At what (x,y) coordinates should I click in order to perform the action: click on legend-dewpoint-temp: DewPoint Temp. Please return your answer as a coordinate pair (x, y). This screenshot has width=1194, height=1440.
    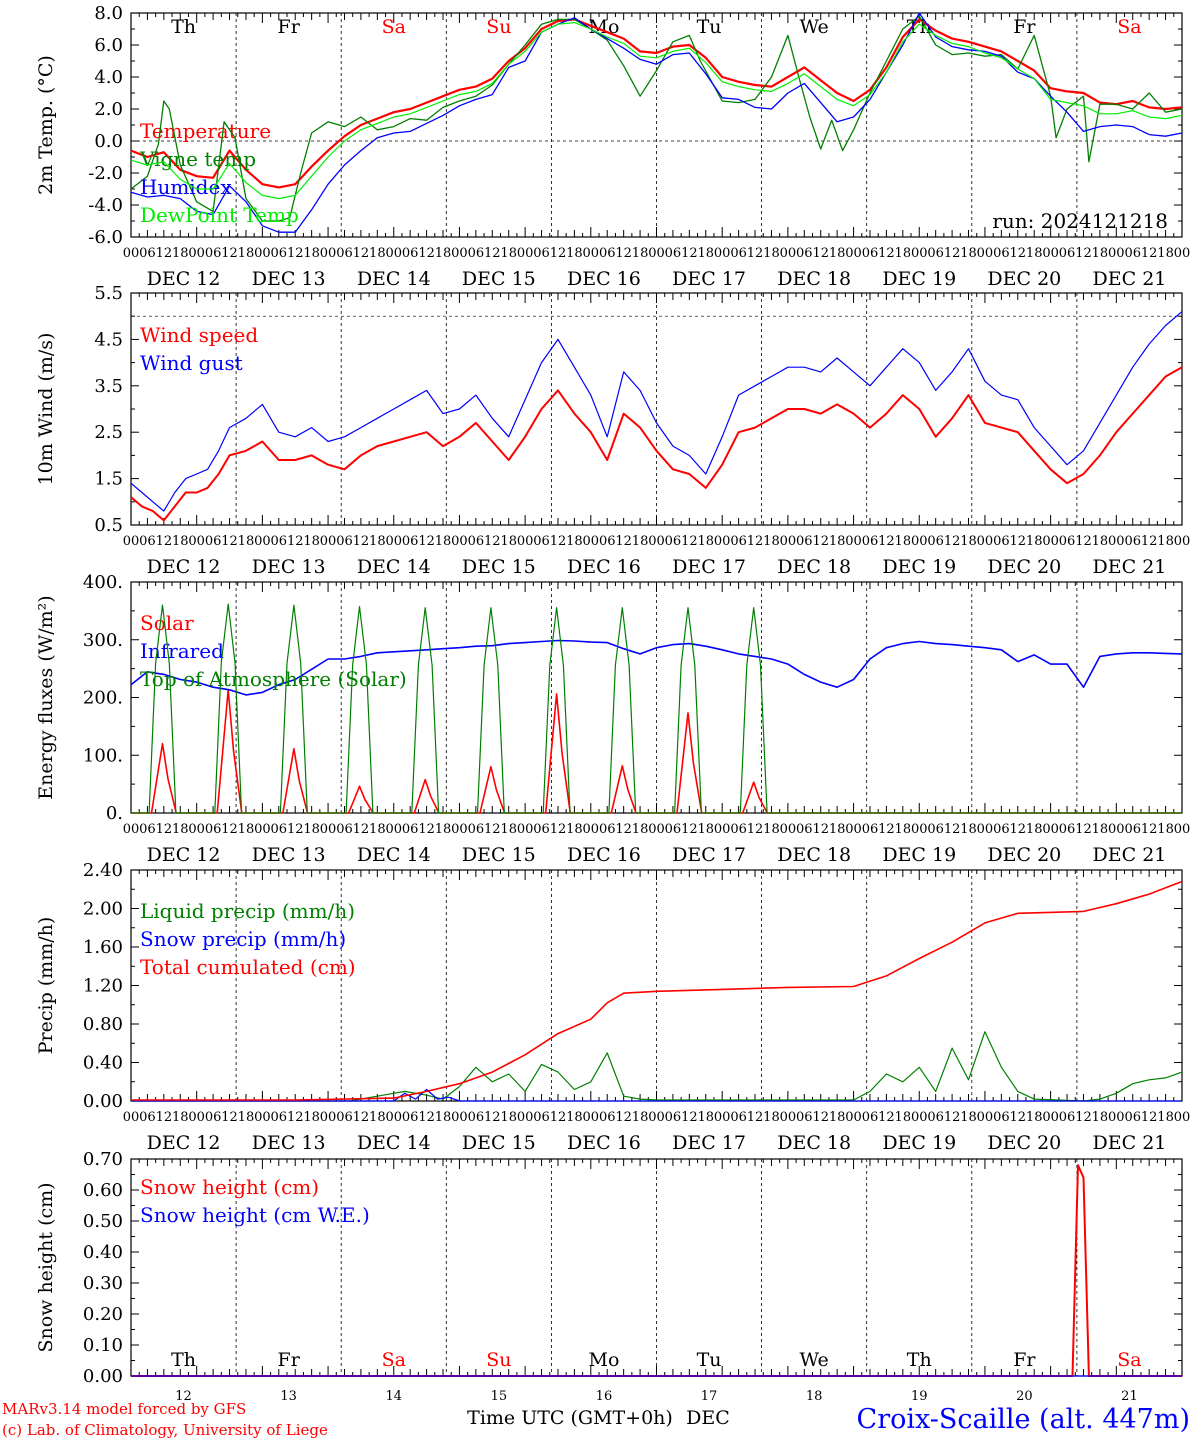
    Looking at the image, I should click on (219, 215).